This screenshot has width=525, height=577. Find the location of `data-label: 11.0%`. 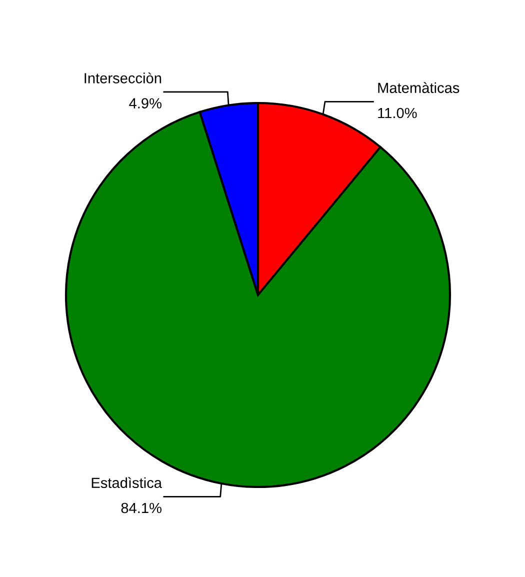

data-label: 11.0% is located at coordinates (397, 113).